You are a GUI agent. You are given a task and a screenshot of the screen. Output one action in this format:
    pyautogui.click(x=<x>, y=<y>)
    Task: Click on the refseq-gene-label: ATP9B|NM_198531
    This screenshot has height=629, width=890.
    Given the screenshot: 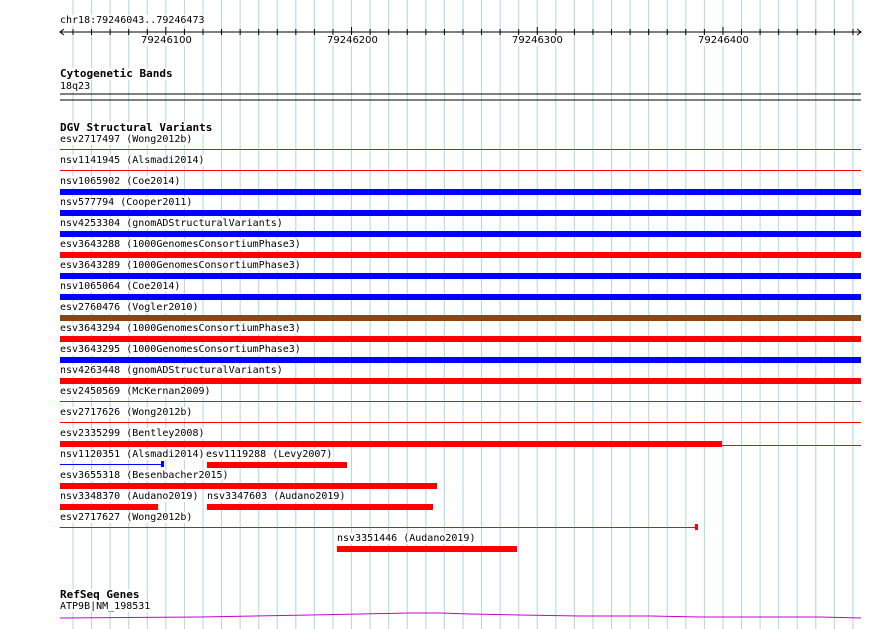 What is the action you would take?
    pyautogui.click(x=105, y=606)
    